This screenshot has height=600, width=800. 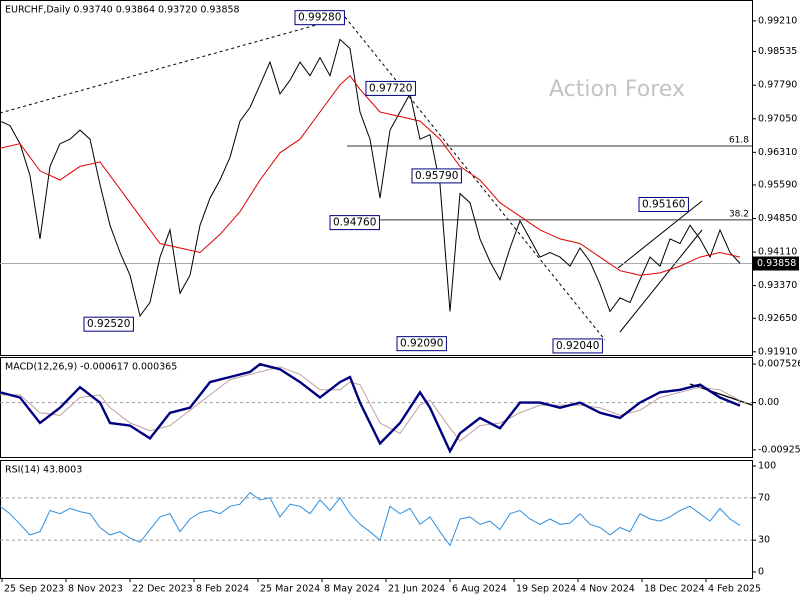 What do you see at coordinates (34, 589) in the screenshot?
I see `x-tick-label: 25 Sep 2023` at bounding box center [34, 589].